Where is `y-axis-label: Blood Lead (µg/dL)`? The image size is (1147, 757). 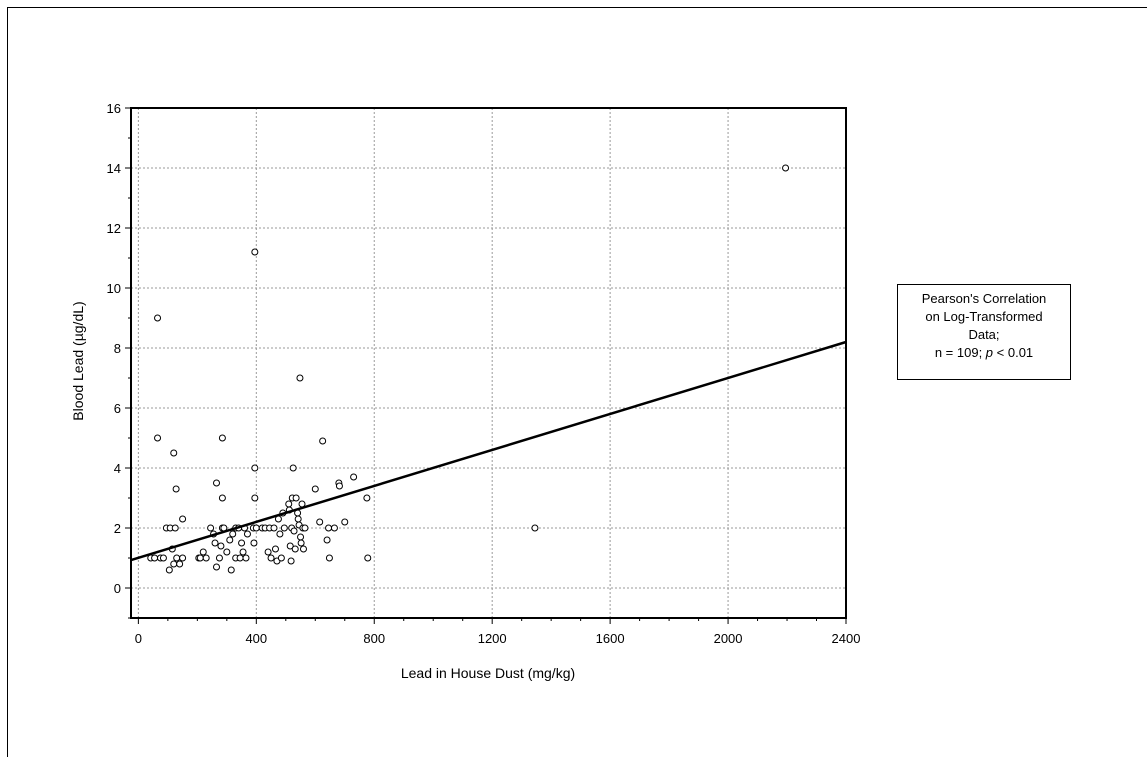
y-axis-label: Blood Lead (µg/dL) is located at coordinates (78, 360).